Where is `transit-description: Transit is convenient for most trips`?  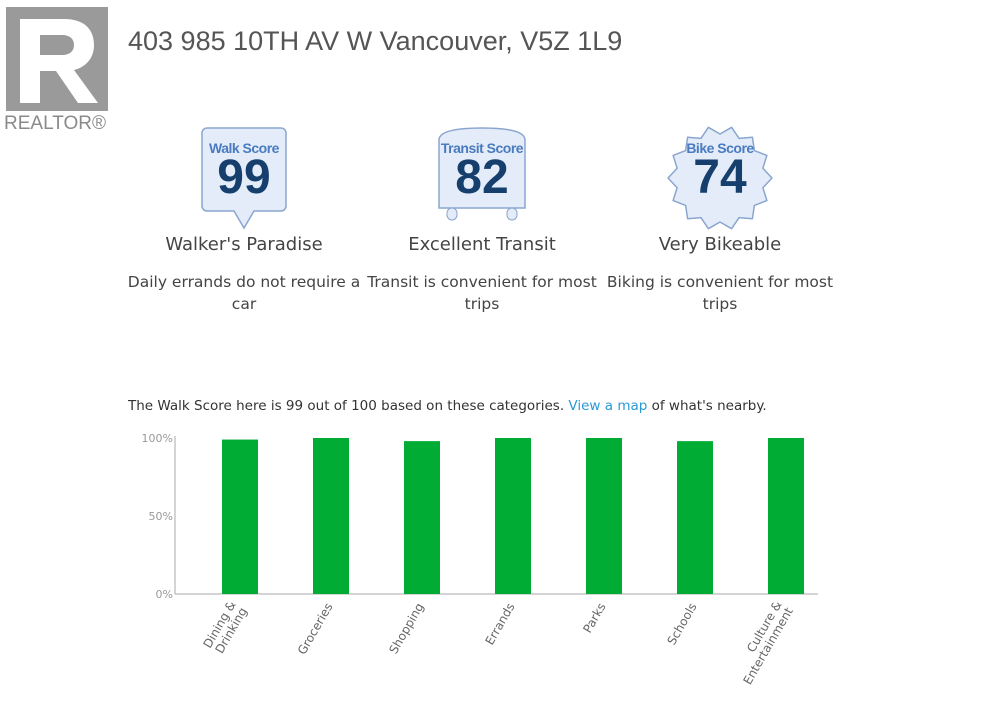 transit-description: Transit is convenient for most trips is located at coordinates (482, 293).